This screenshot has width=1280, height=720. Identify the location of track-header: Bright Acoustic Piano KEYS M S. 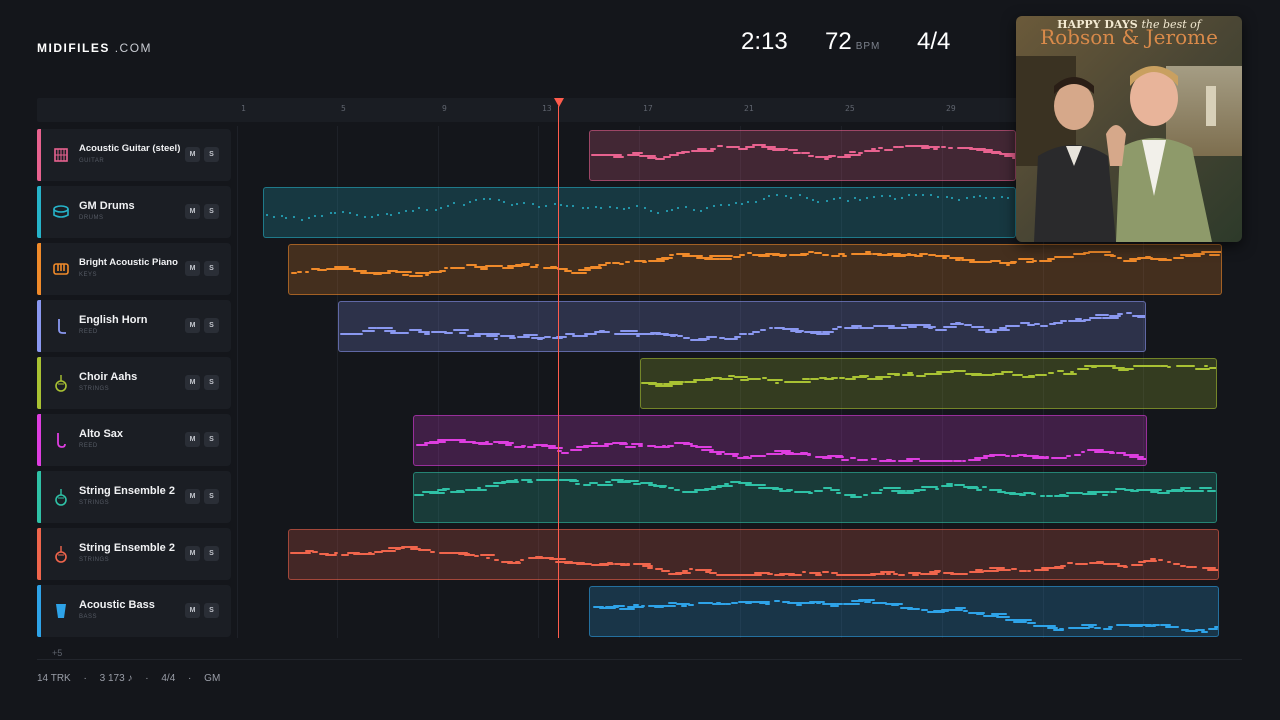
(134, 269).